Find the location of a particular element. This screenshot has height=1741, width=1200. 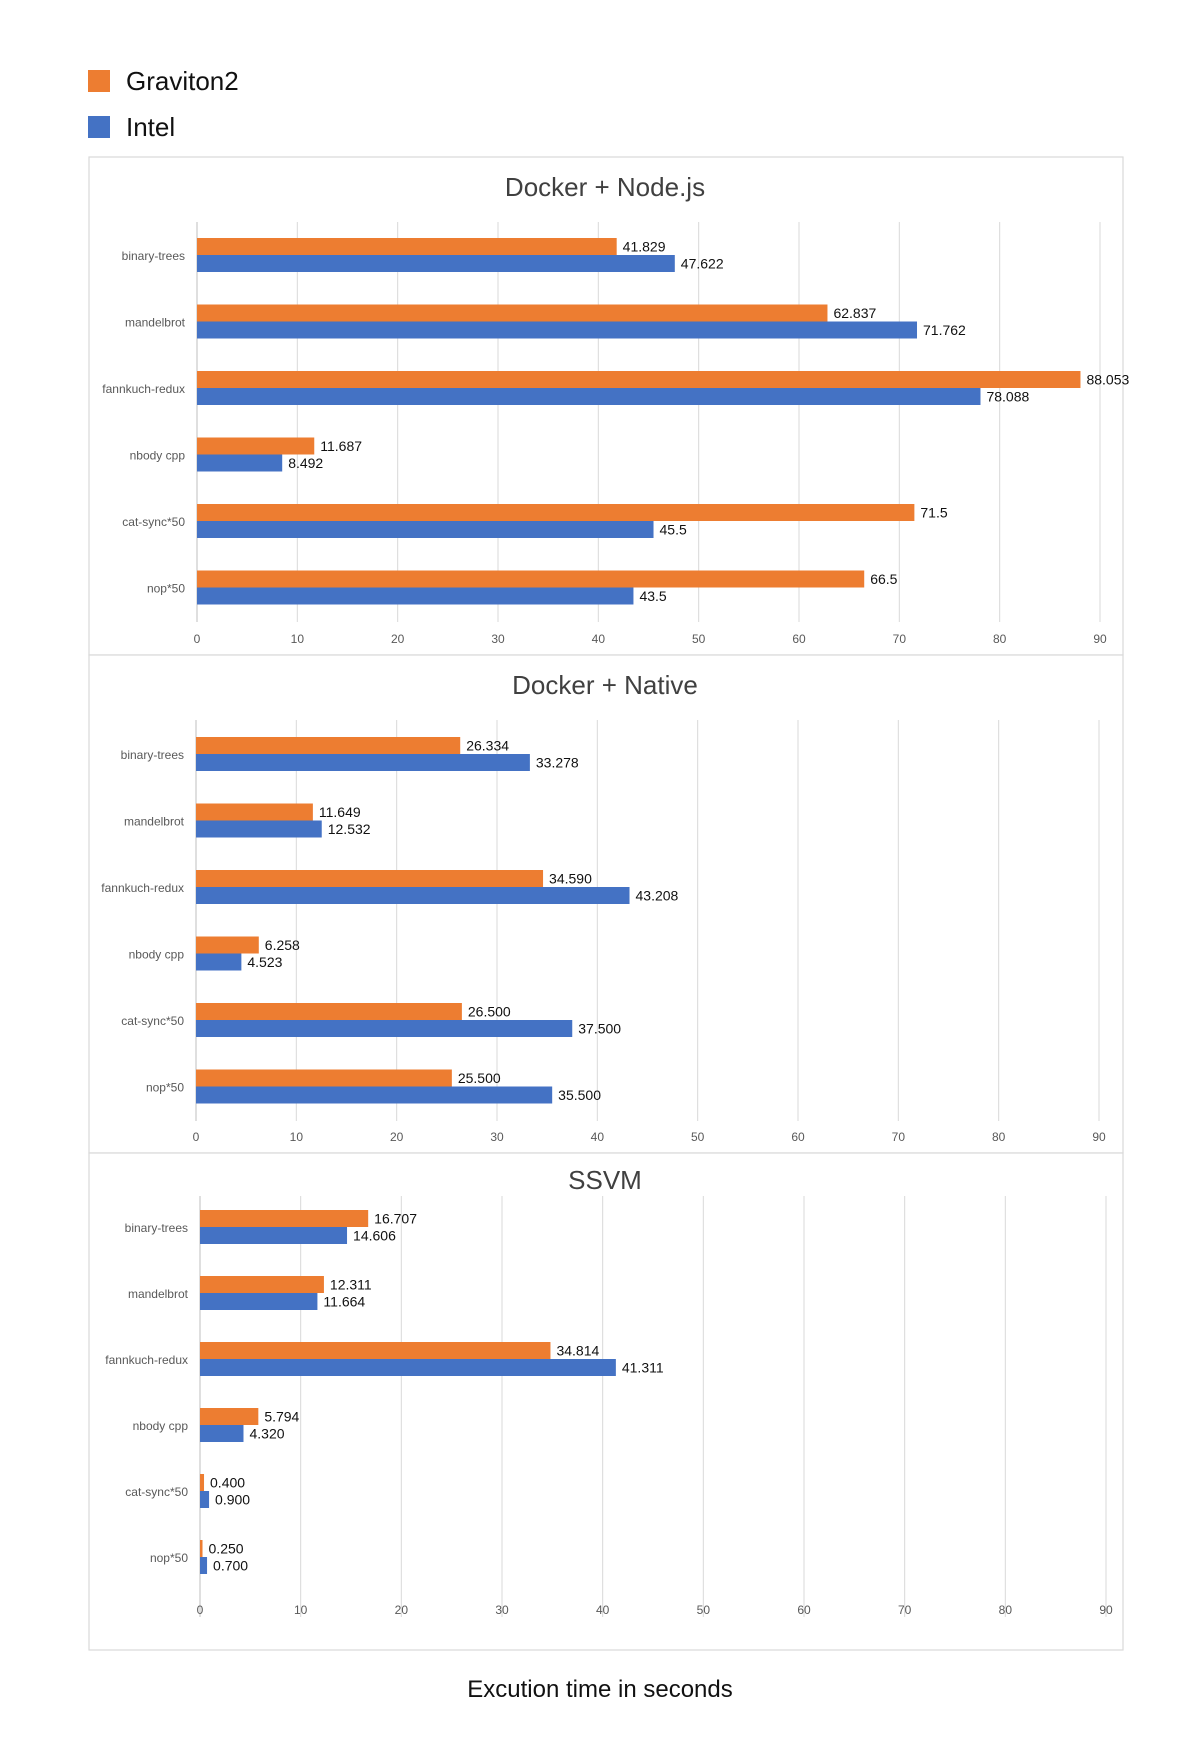

data-label: 34.590 is located at coordinates (570, 879).